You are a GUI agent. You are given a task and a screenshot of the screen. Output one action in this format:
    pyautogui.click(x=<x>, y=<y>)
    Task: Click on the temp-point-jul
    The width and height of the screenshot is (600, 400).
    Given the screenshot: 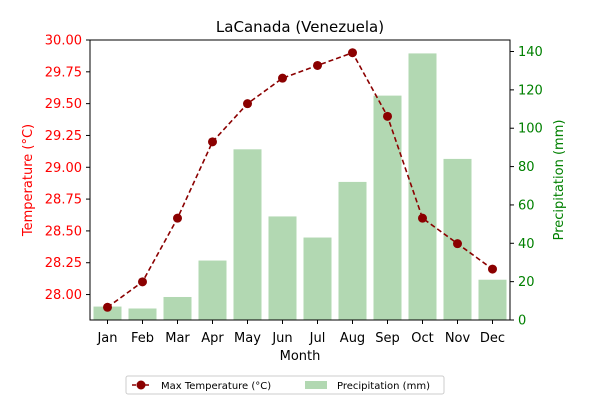 What is the action you would take?
    pyautogui.click(x=317, y=65)
    